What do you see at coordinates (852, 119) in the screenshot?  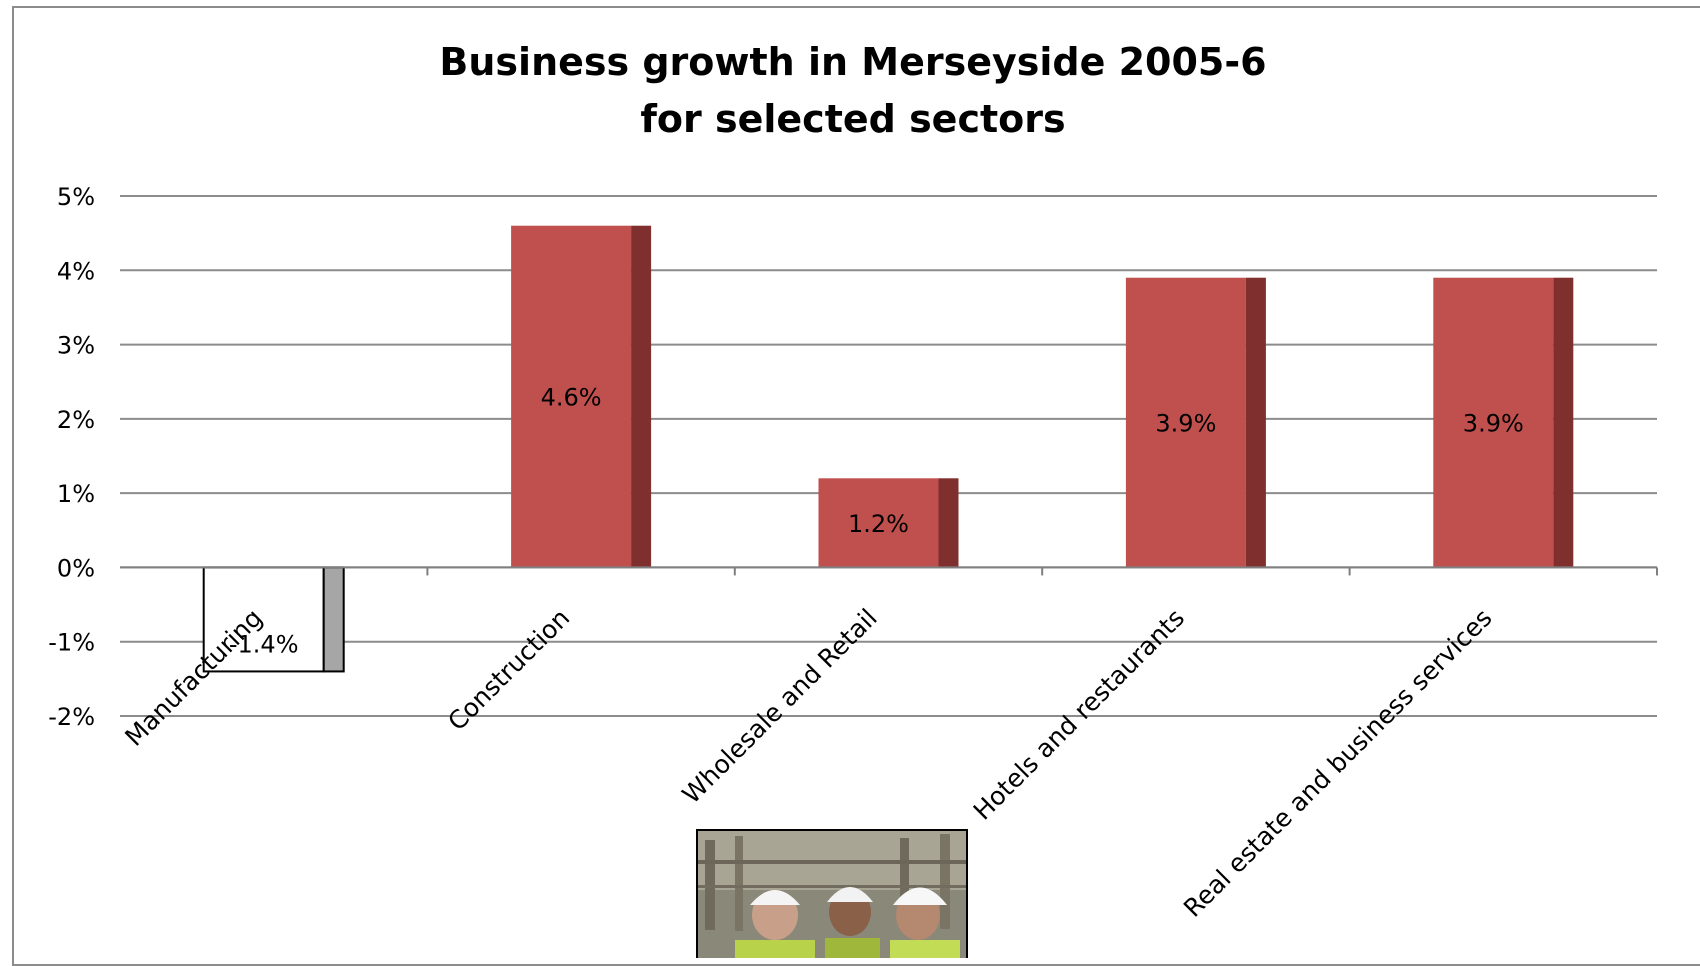 I see `chart-title-line-2: for selected sectors` at bounding box center [852, 119].